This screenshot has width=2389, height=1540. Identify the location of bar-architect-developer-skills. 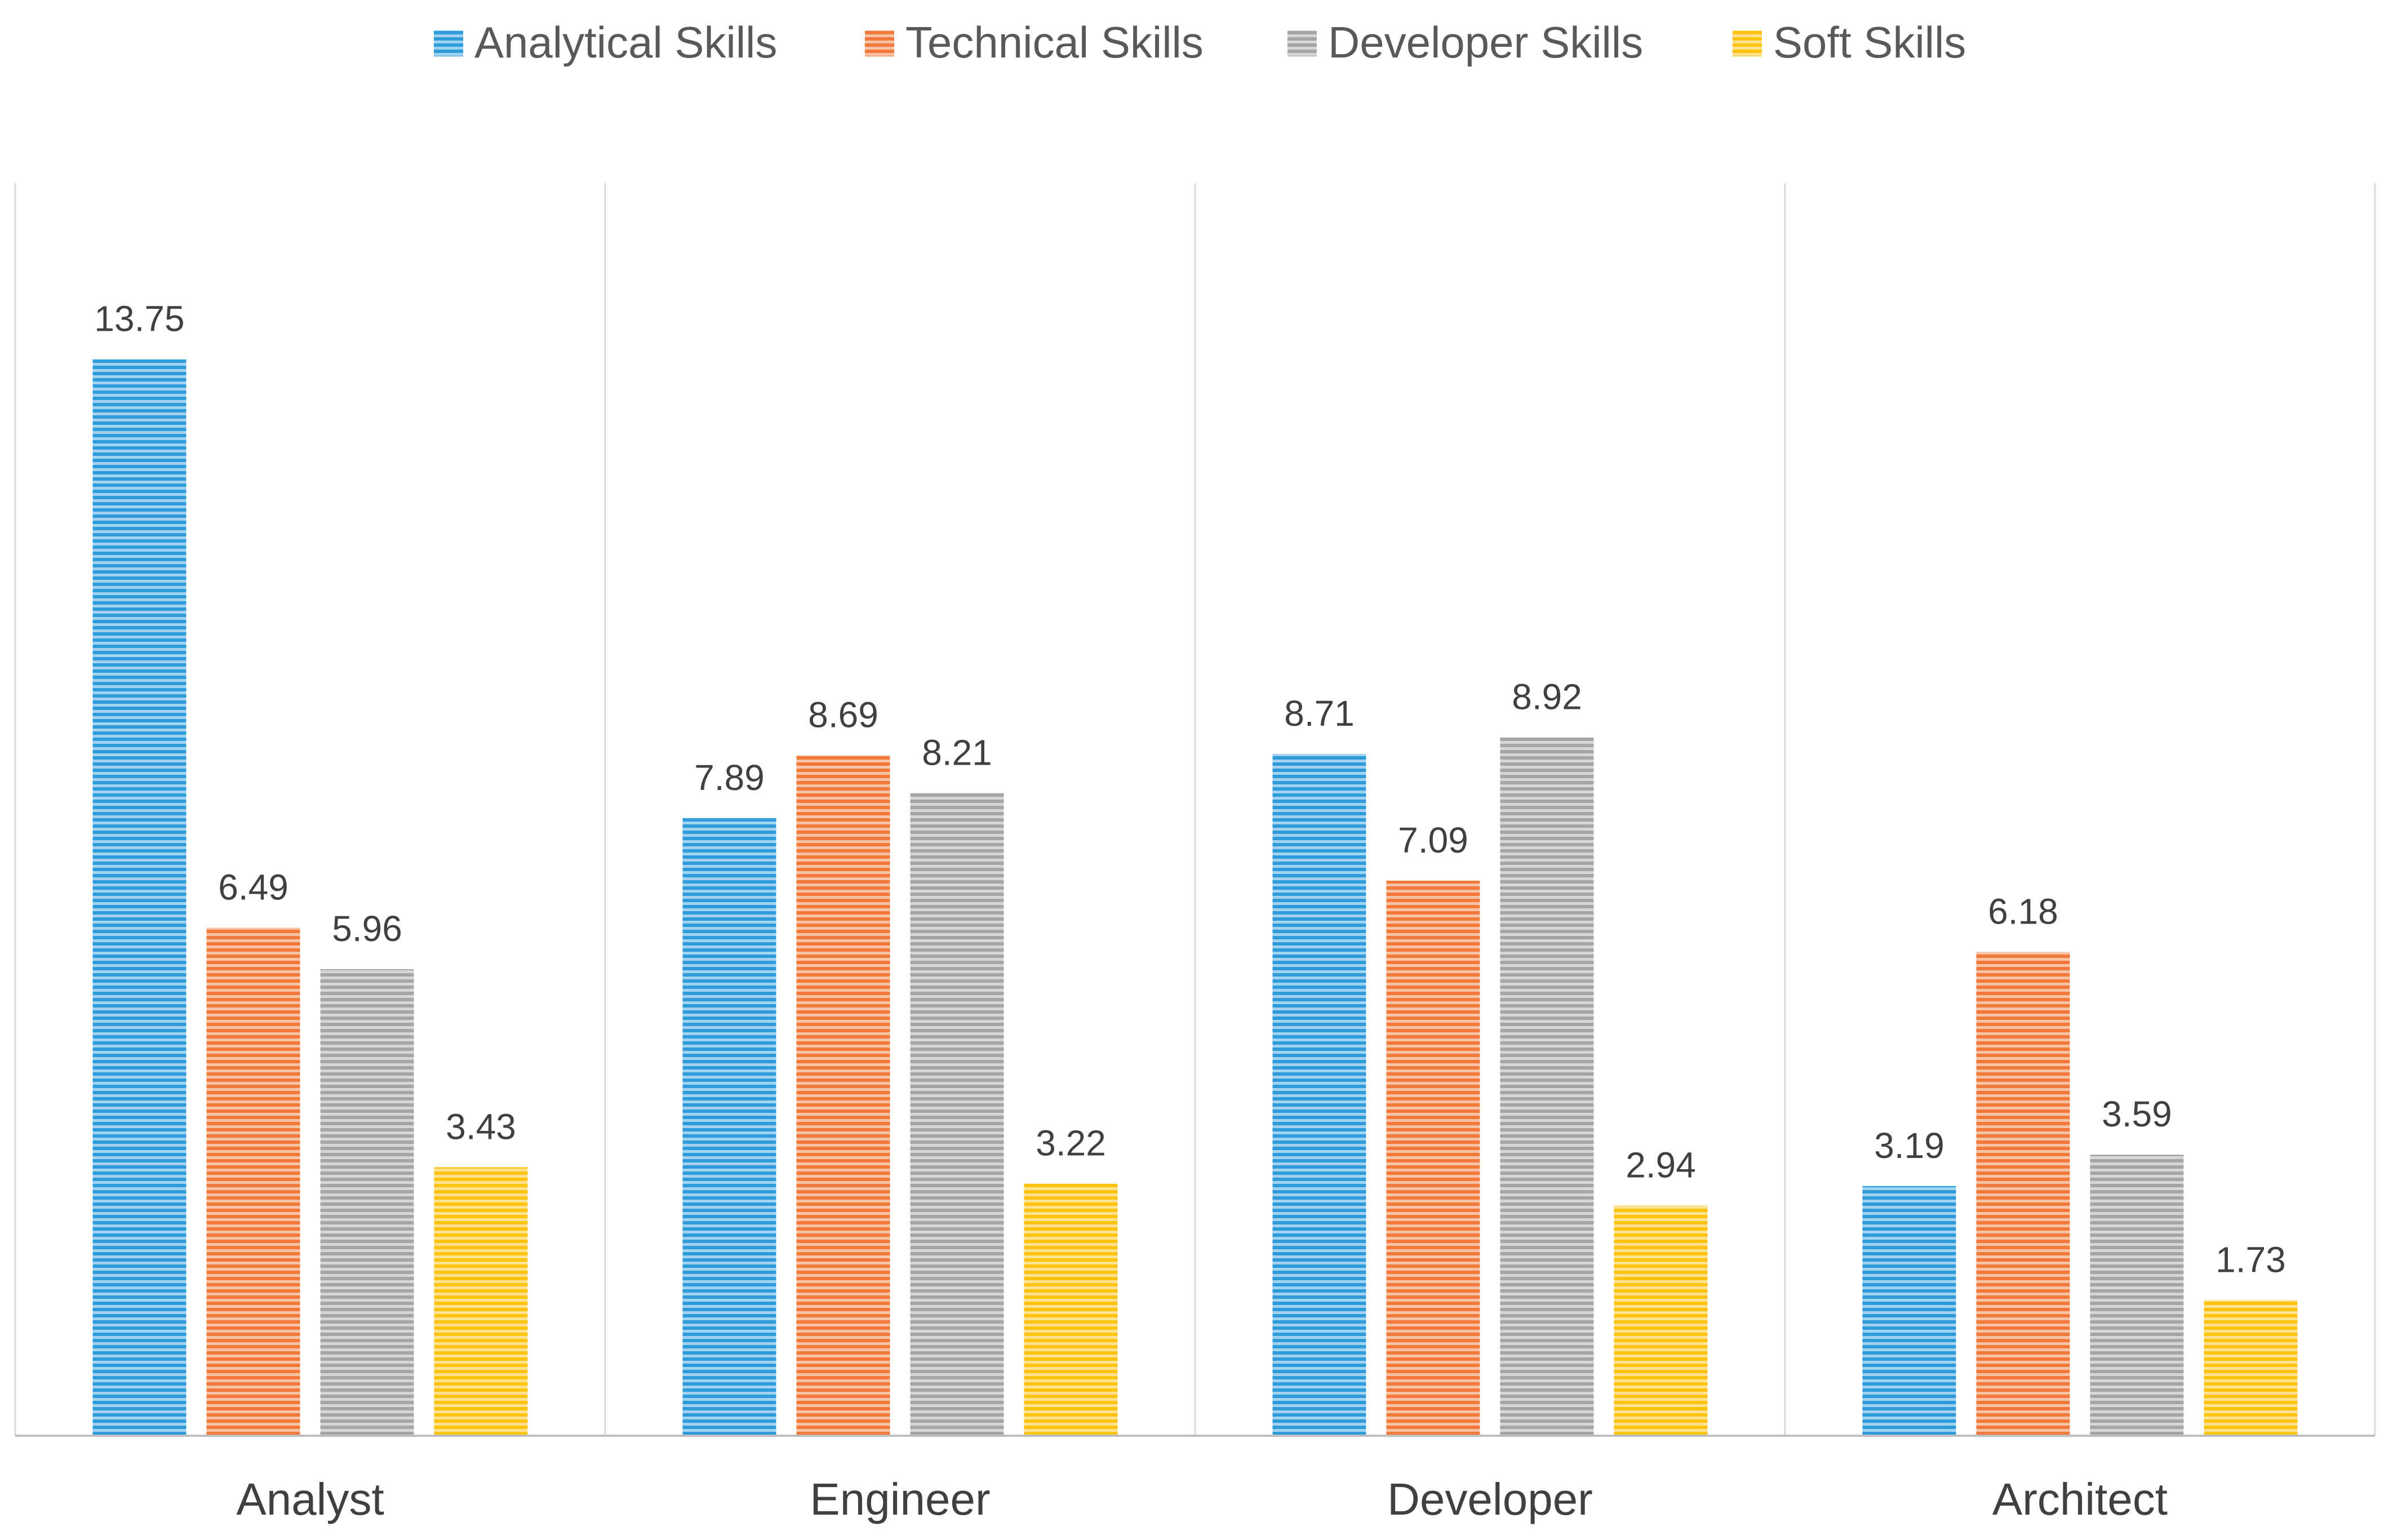
(2137, 1295).